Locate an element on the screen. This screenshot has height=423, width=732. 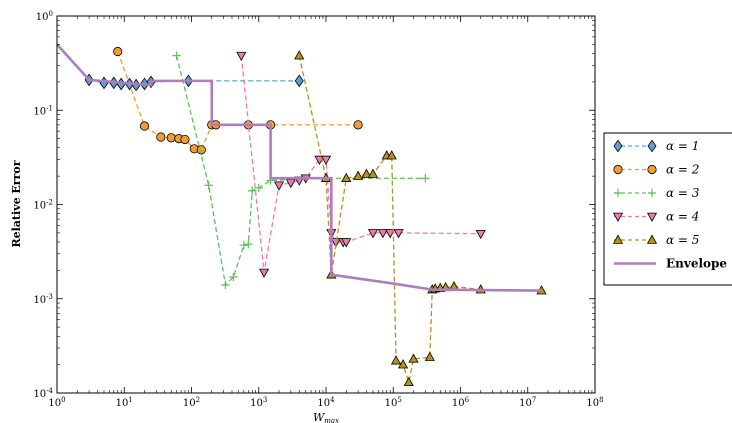
legend-label: α = 4 is located at coordinates (682, 217).